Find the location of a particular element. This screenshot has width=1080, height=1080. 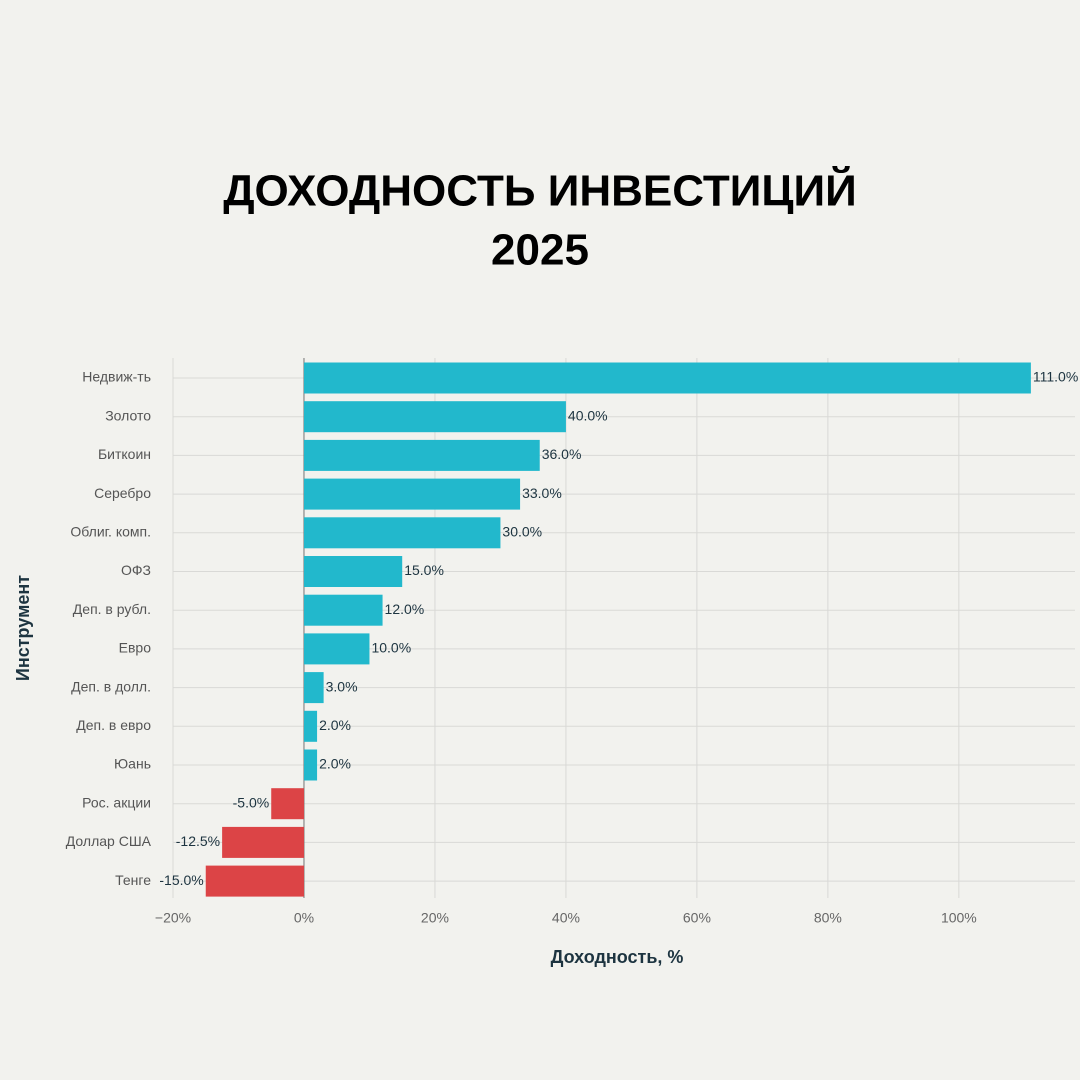

y-tick-label: Рос. акции is located at coordinates (116, 802).